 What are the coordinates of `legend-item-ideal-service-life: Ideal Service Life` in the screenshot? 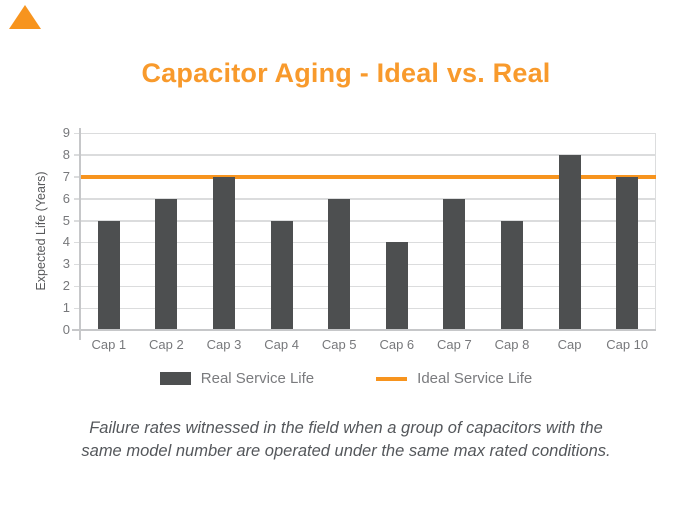 It's located at (454, 378).